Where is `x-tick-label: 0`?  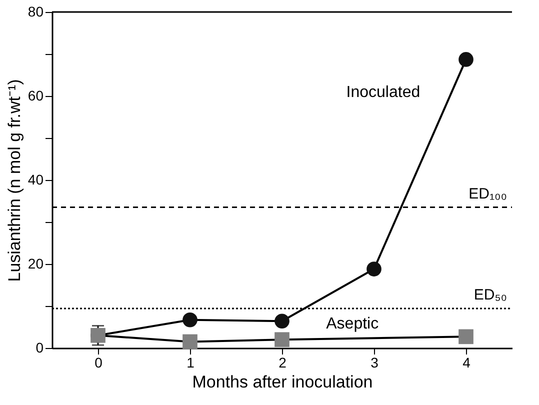 x-tick-label: 0 is located at coordinates (98, 362).